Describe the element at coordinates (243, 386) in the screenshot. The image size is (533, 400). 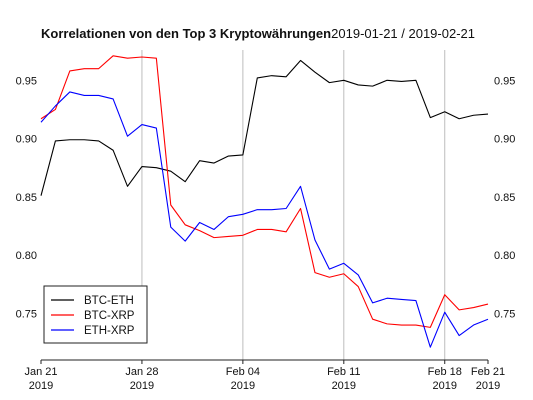
I see `x-tick-year-feb-04: 2019` at that location.